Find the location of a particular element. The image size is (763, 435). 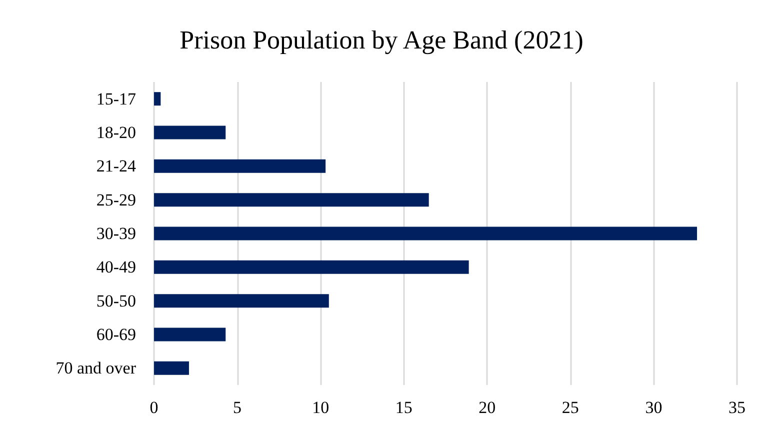

x-tick-label: 20 is located at coordinates (487, 407).